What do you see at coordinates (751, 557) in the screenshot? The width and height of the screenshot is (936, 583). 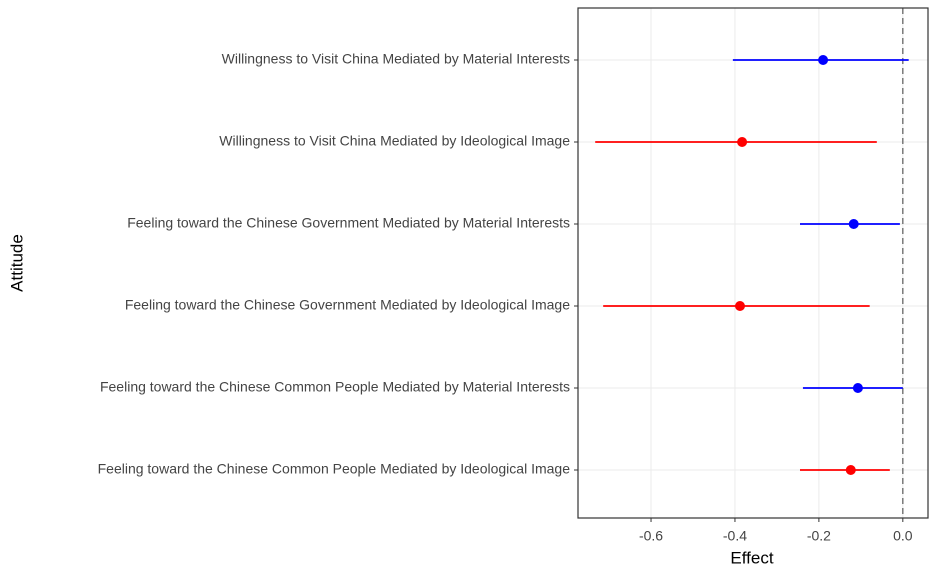 I see `x-axis-label: Effect` at bounding box center [751, 557].